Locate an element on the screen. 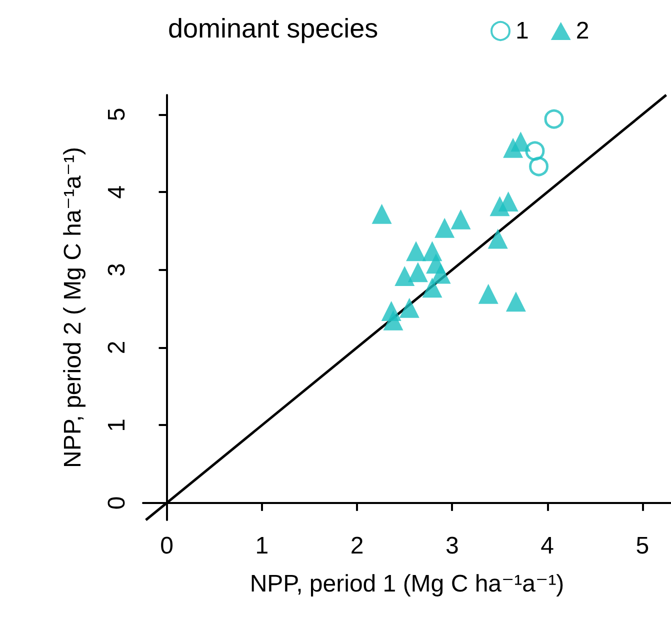 The image size is (671, 632). y-tick-label: 0 is located at coordinates (117, 503).